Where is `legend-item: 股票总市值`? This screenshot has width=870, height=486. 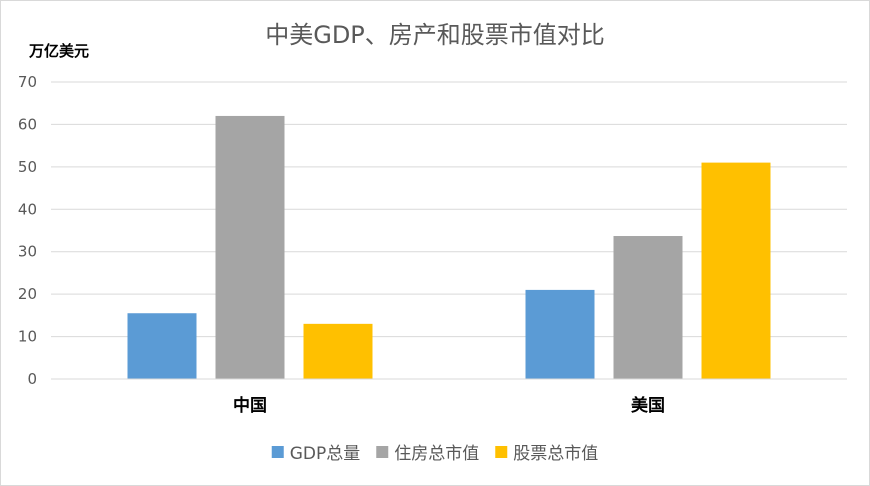
legend-item: 股票总市值 is located at coordinates (546, 454).